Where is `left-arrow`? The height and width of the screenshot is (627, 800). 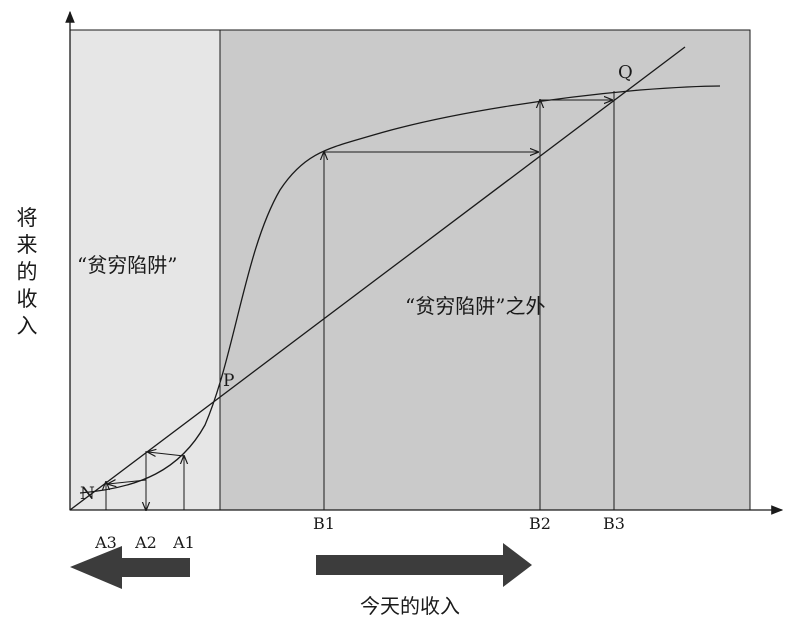
left-arrow is located at coordinates (130, 567).